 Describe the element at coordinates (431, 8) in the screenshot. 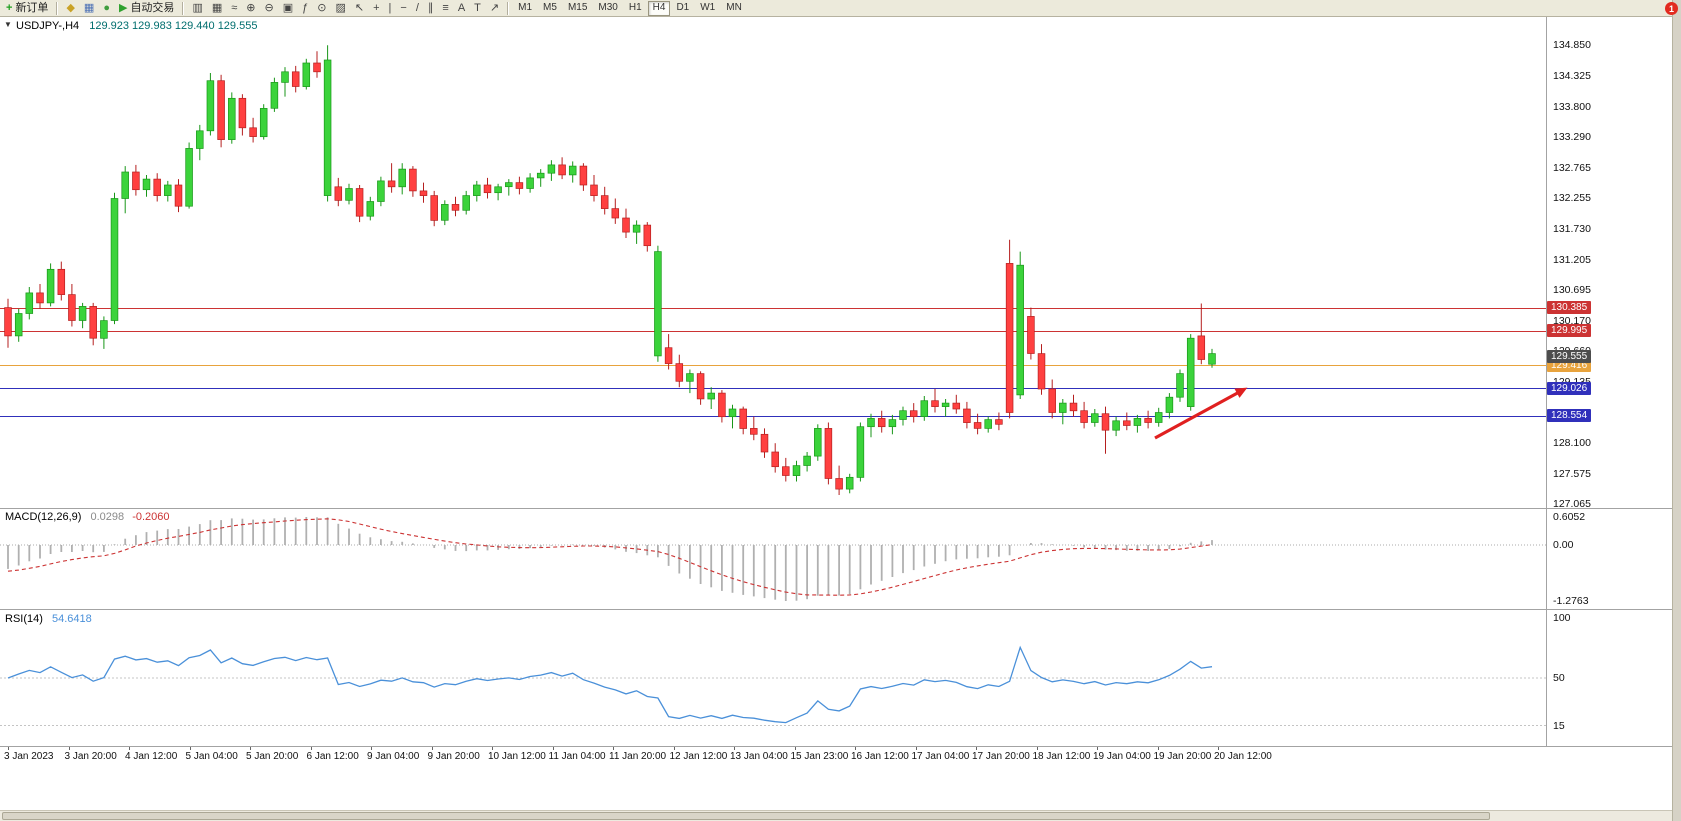

I see `equidistant-channel-button: ∥` at that location.